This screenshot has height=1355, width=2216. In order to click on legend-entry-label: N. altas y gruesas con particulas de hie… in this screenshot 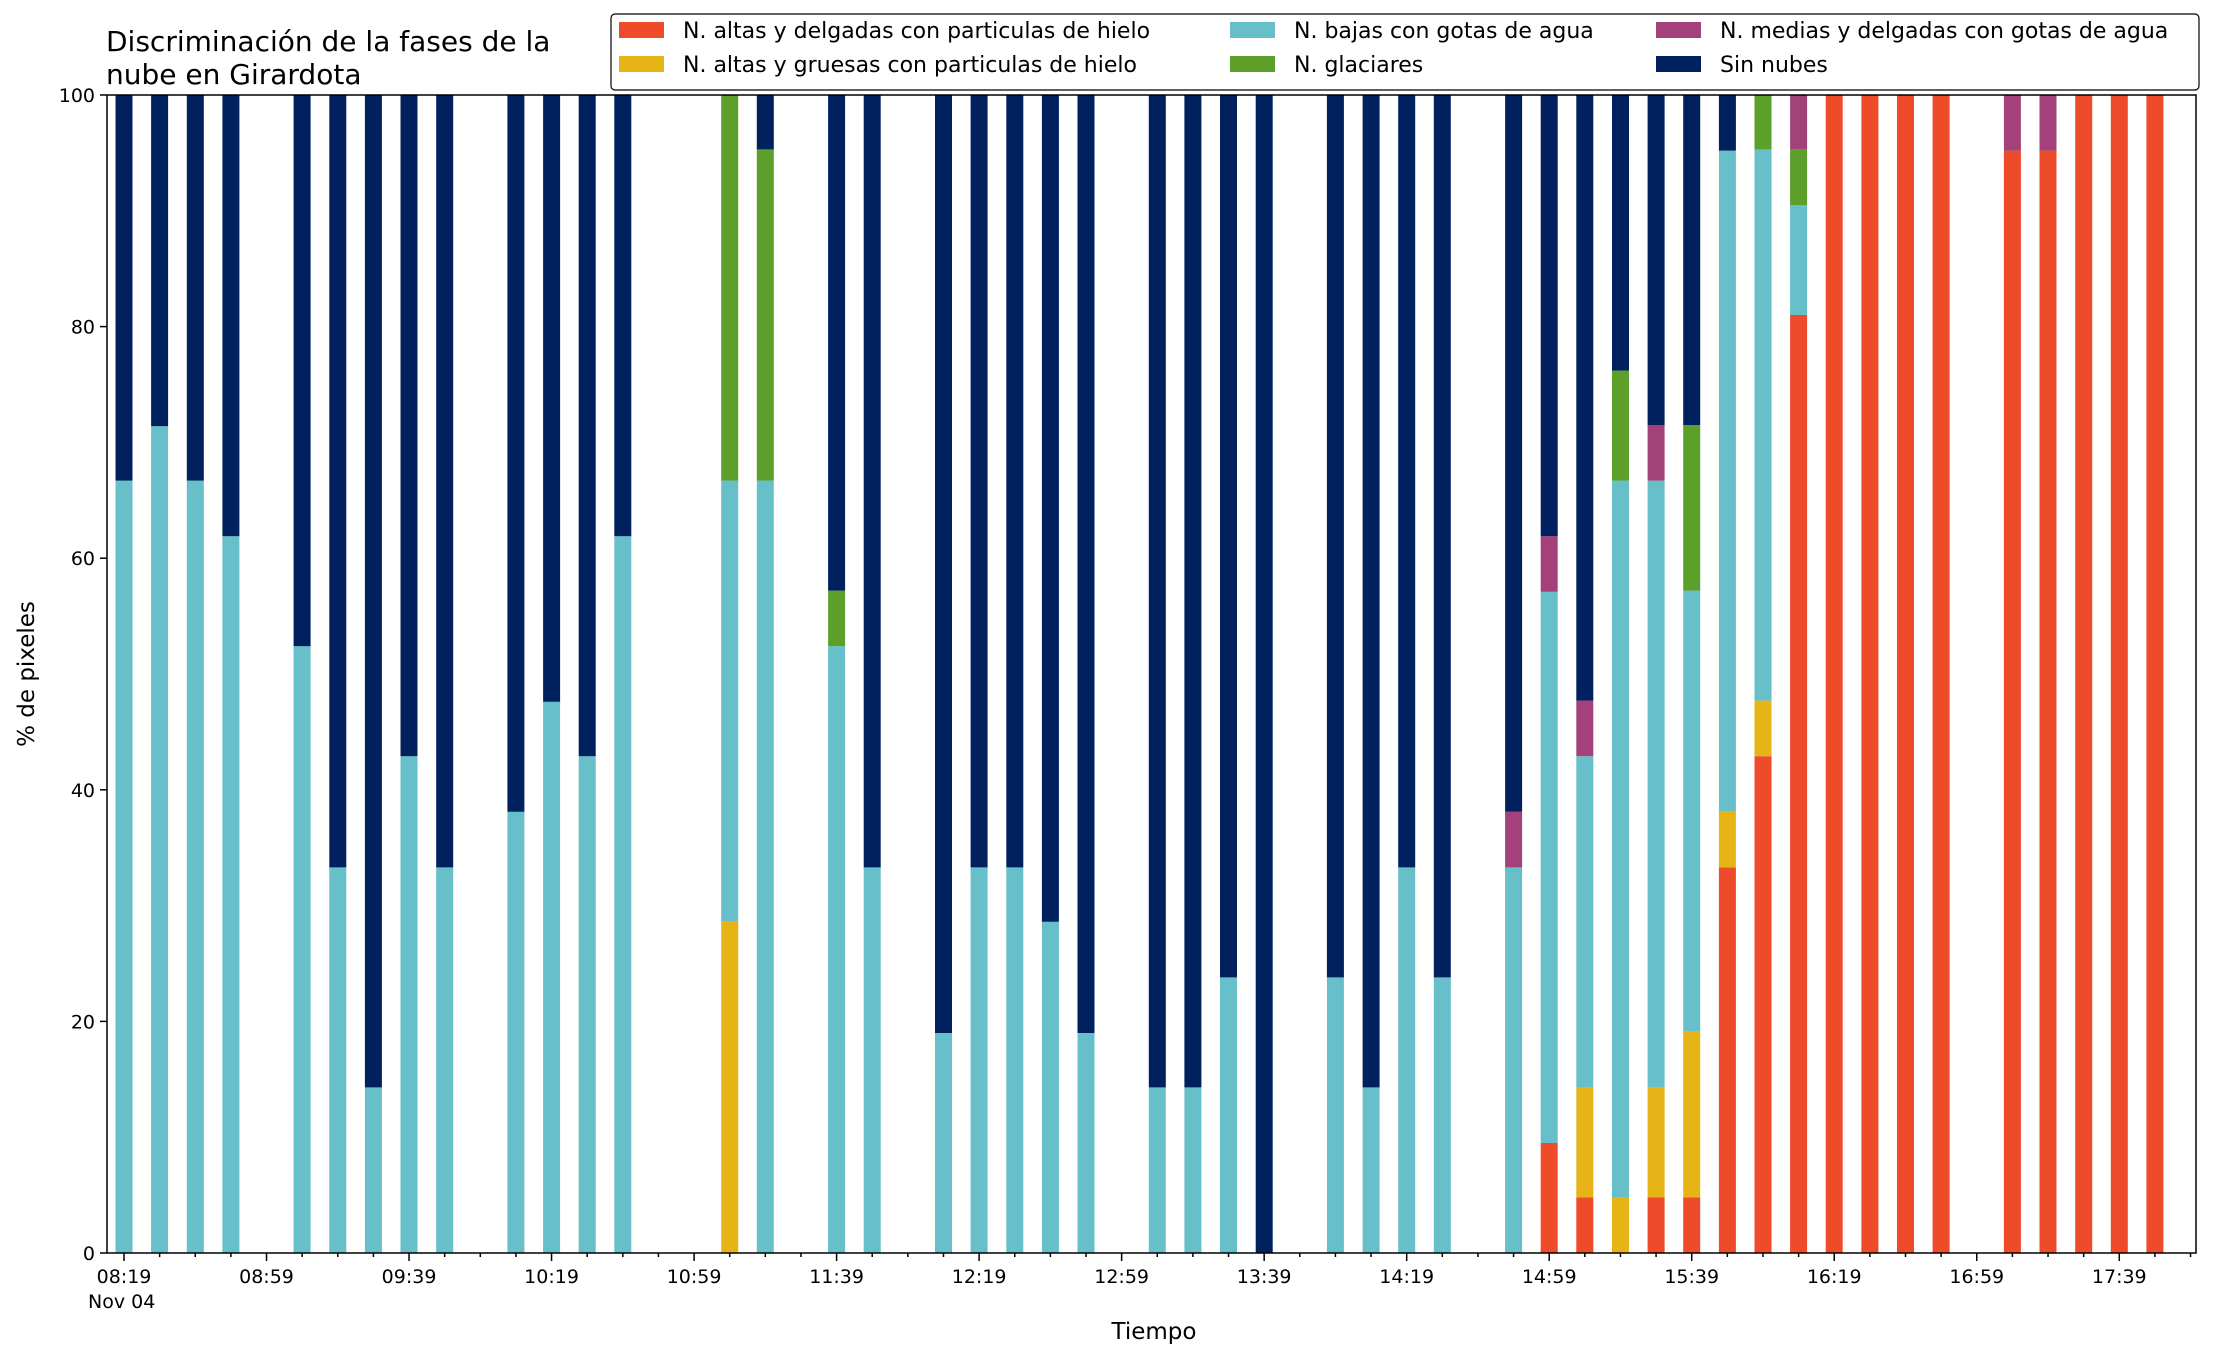, I will do `click(910, 65)`.